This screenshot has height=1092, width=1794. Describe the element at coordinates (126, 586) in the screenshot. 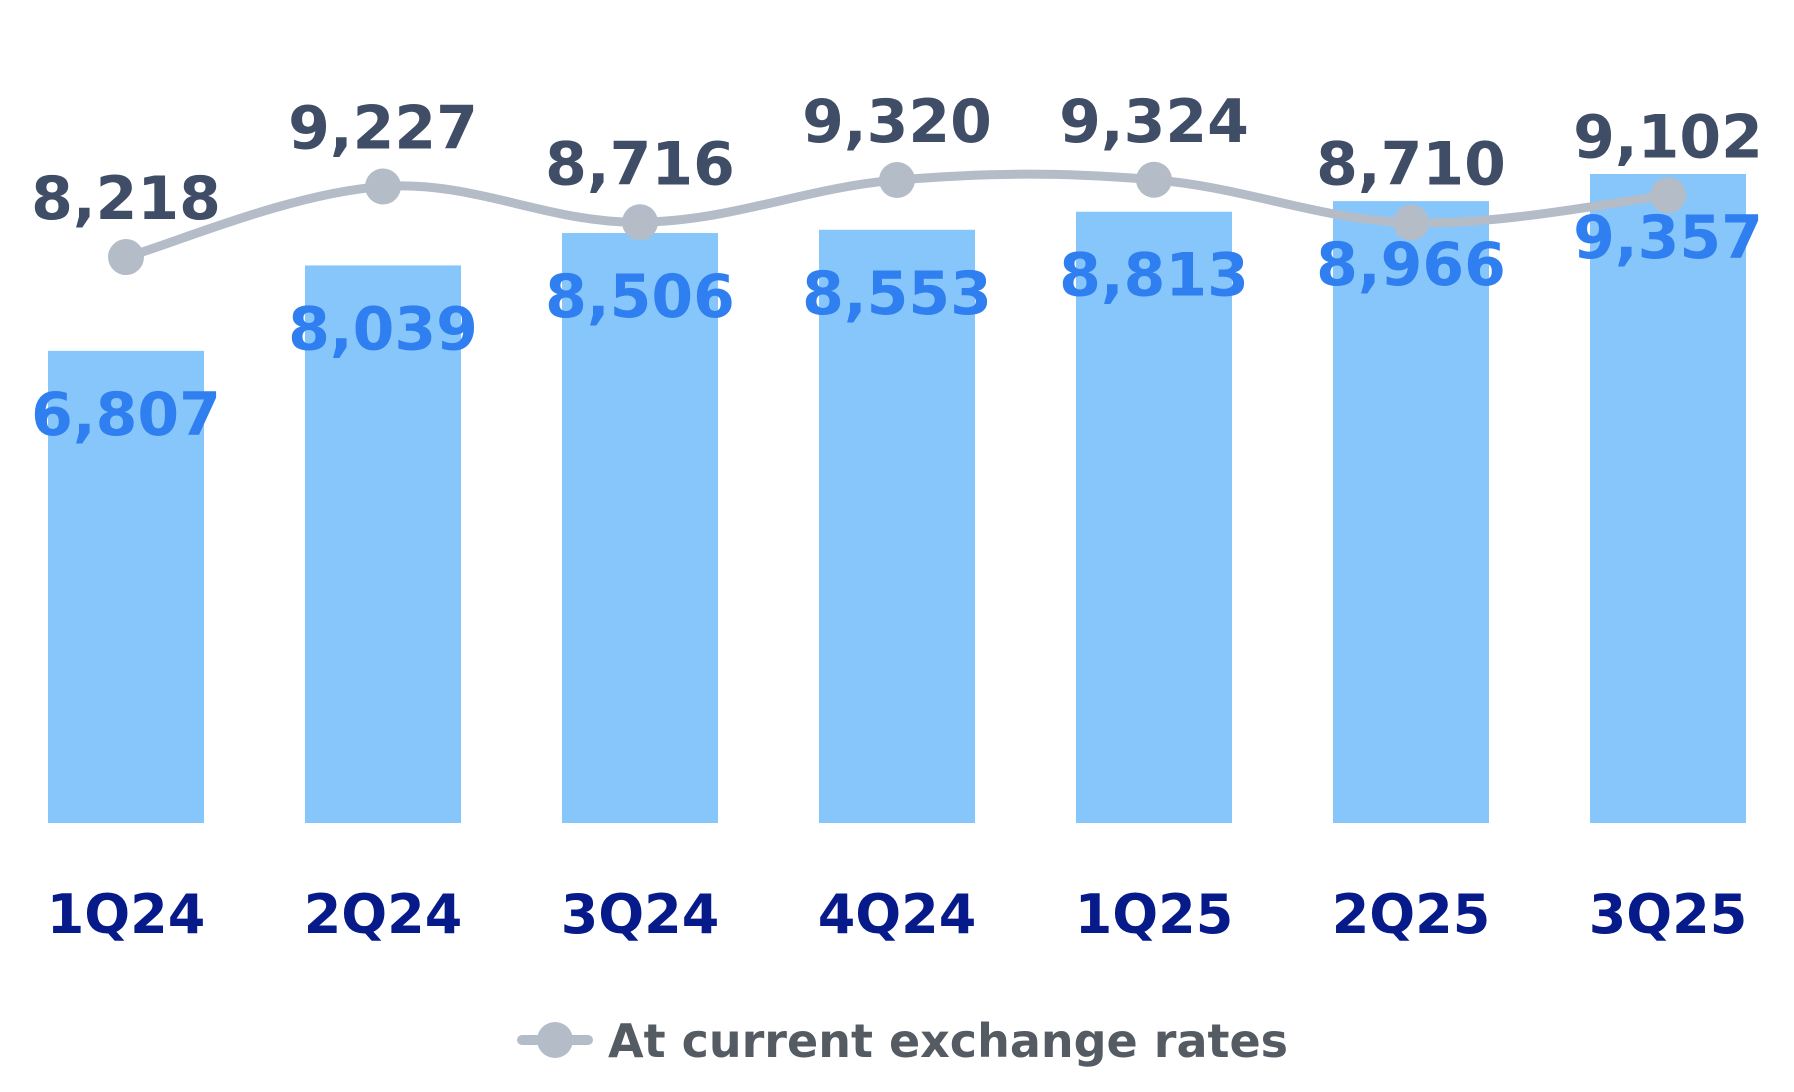

I see `bar-1Q24` at that location.